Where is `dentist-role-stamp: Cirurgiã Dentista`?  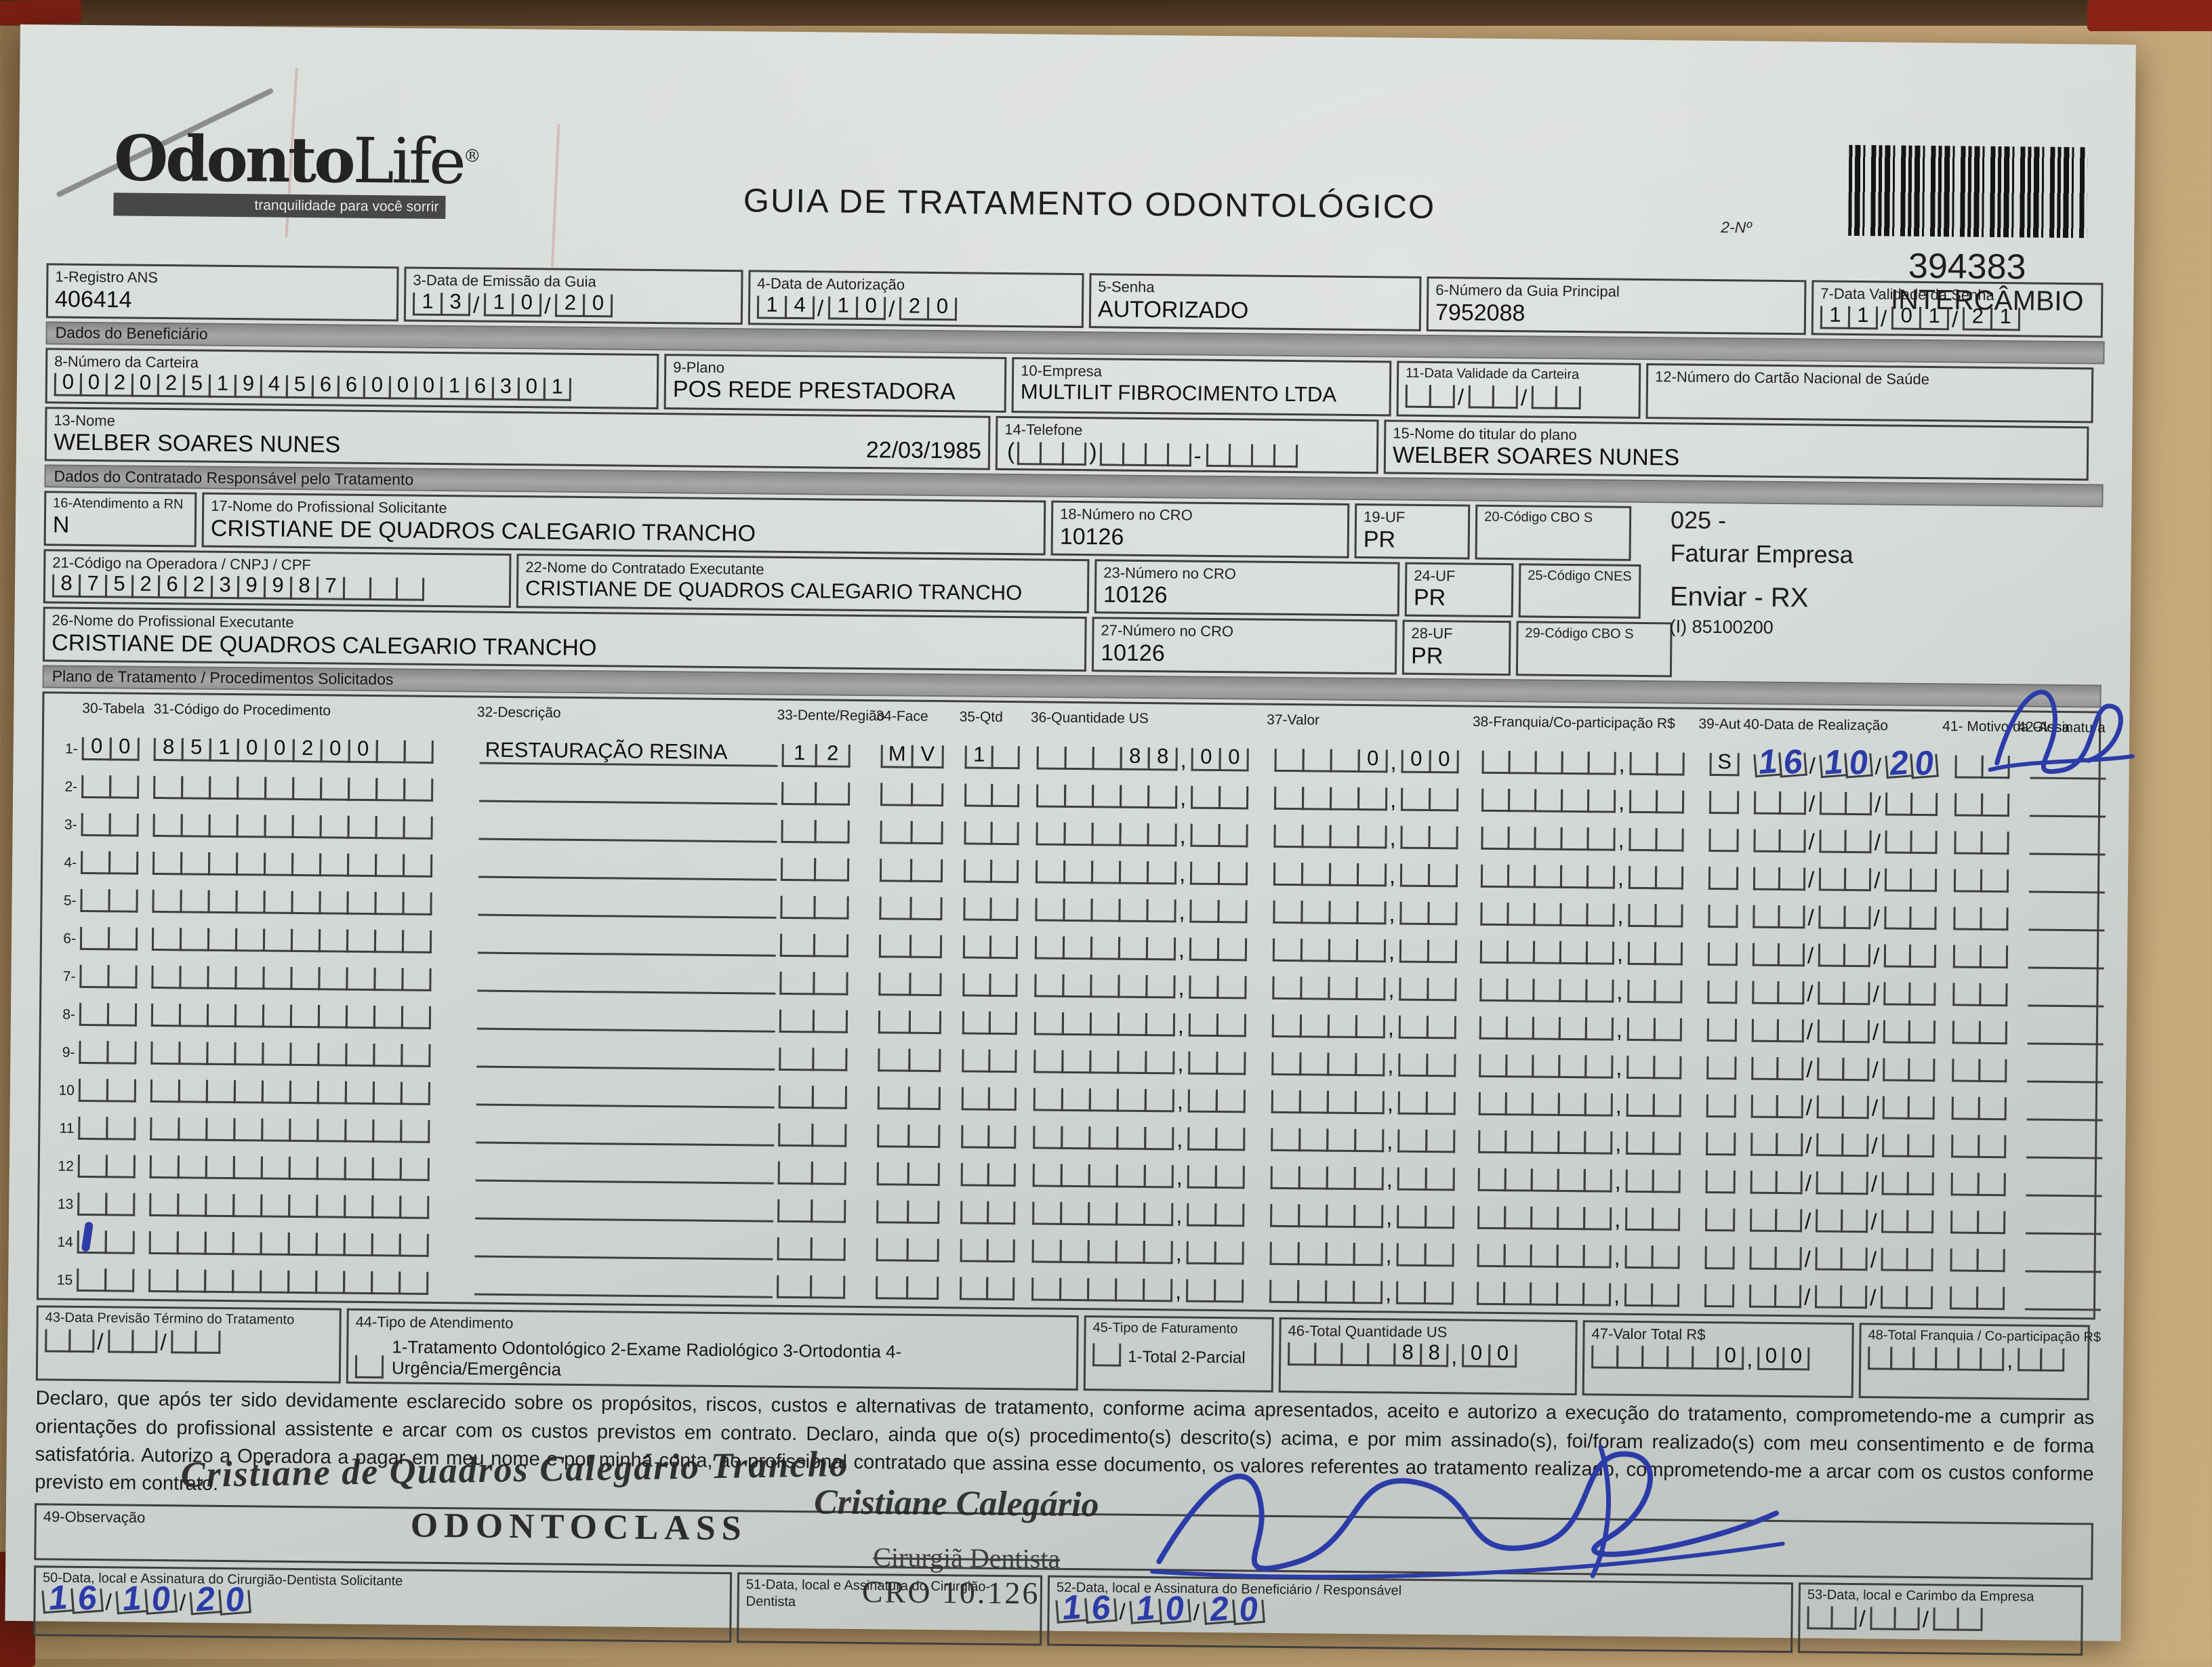
dentist-role-stamp: Cirurgiã Dentista is located at coordinates (967, 1558).